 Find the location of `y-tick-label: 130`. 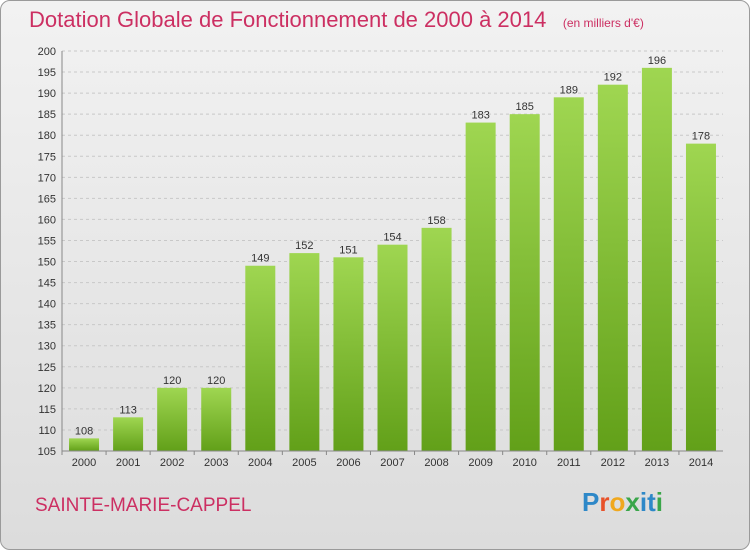

y-tick-label: 130 is located at coordinates (47, 347).